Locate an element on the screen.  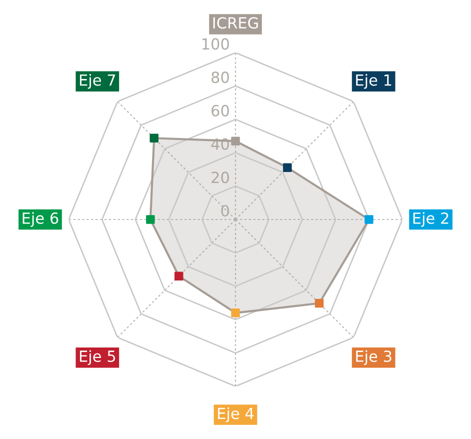
spoke-label: Eje 6 is located at coordinates (40, 219).